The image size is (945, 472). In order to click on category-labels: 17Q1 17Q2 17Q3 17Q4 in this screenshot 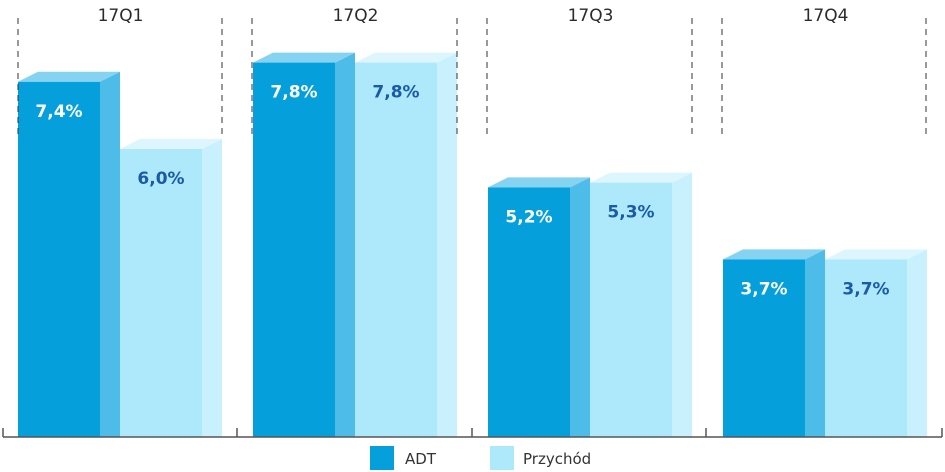, I will do `click(473, 16)`.